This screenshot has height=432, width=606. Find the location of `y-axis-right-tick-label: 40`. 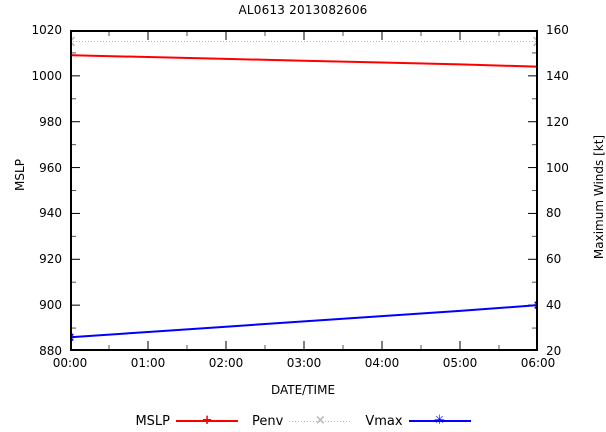

y-axis-right-tick-label: 40 is located at coordinates (554, 305).